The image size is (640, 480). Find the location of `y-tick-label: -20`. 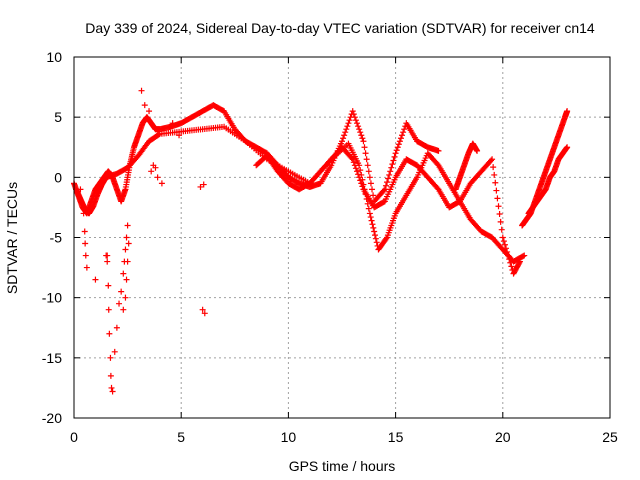

y-tick-label: -20 is located at coordinates (52, 418).